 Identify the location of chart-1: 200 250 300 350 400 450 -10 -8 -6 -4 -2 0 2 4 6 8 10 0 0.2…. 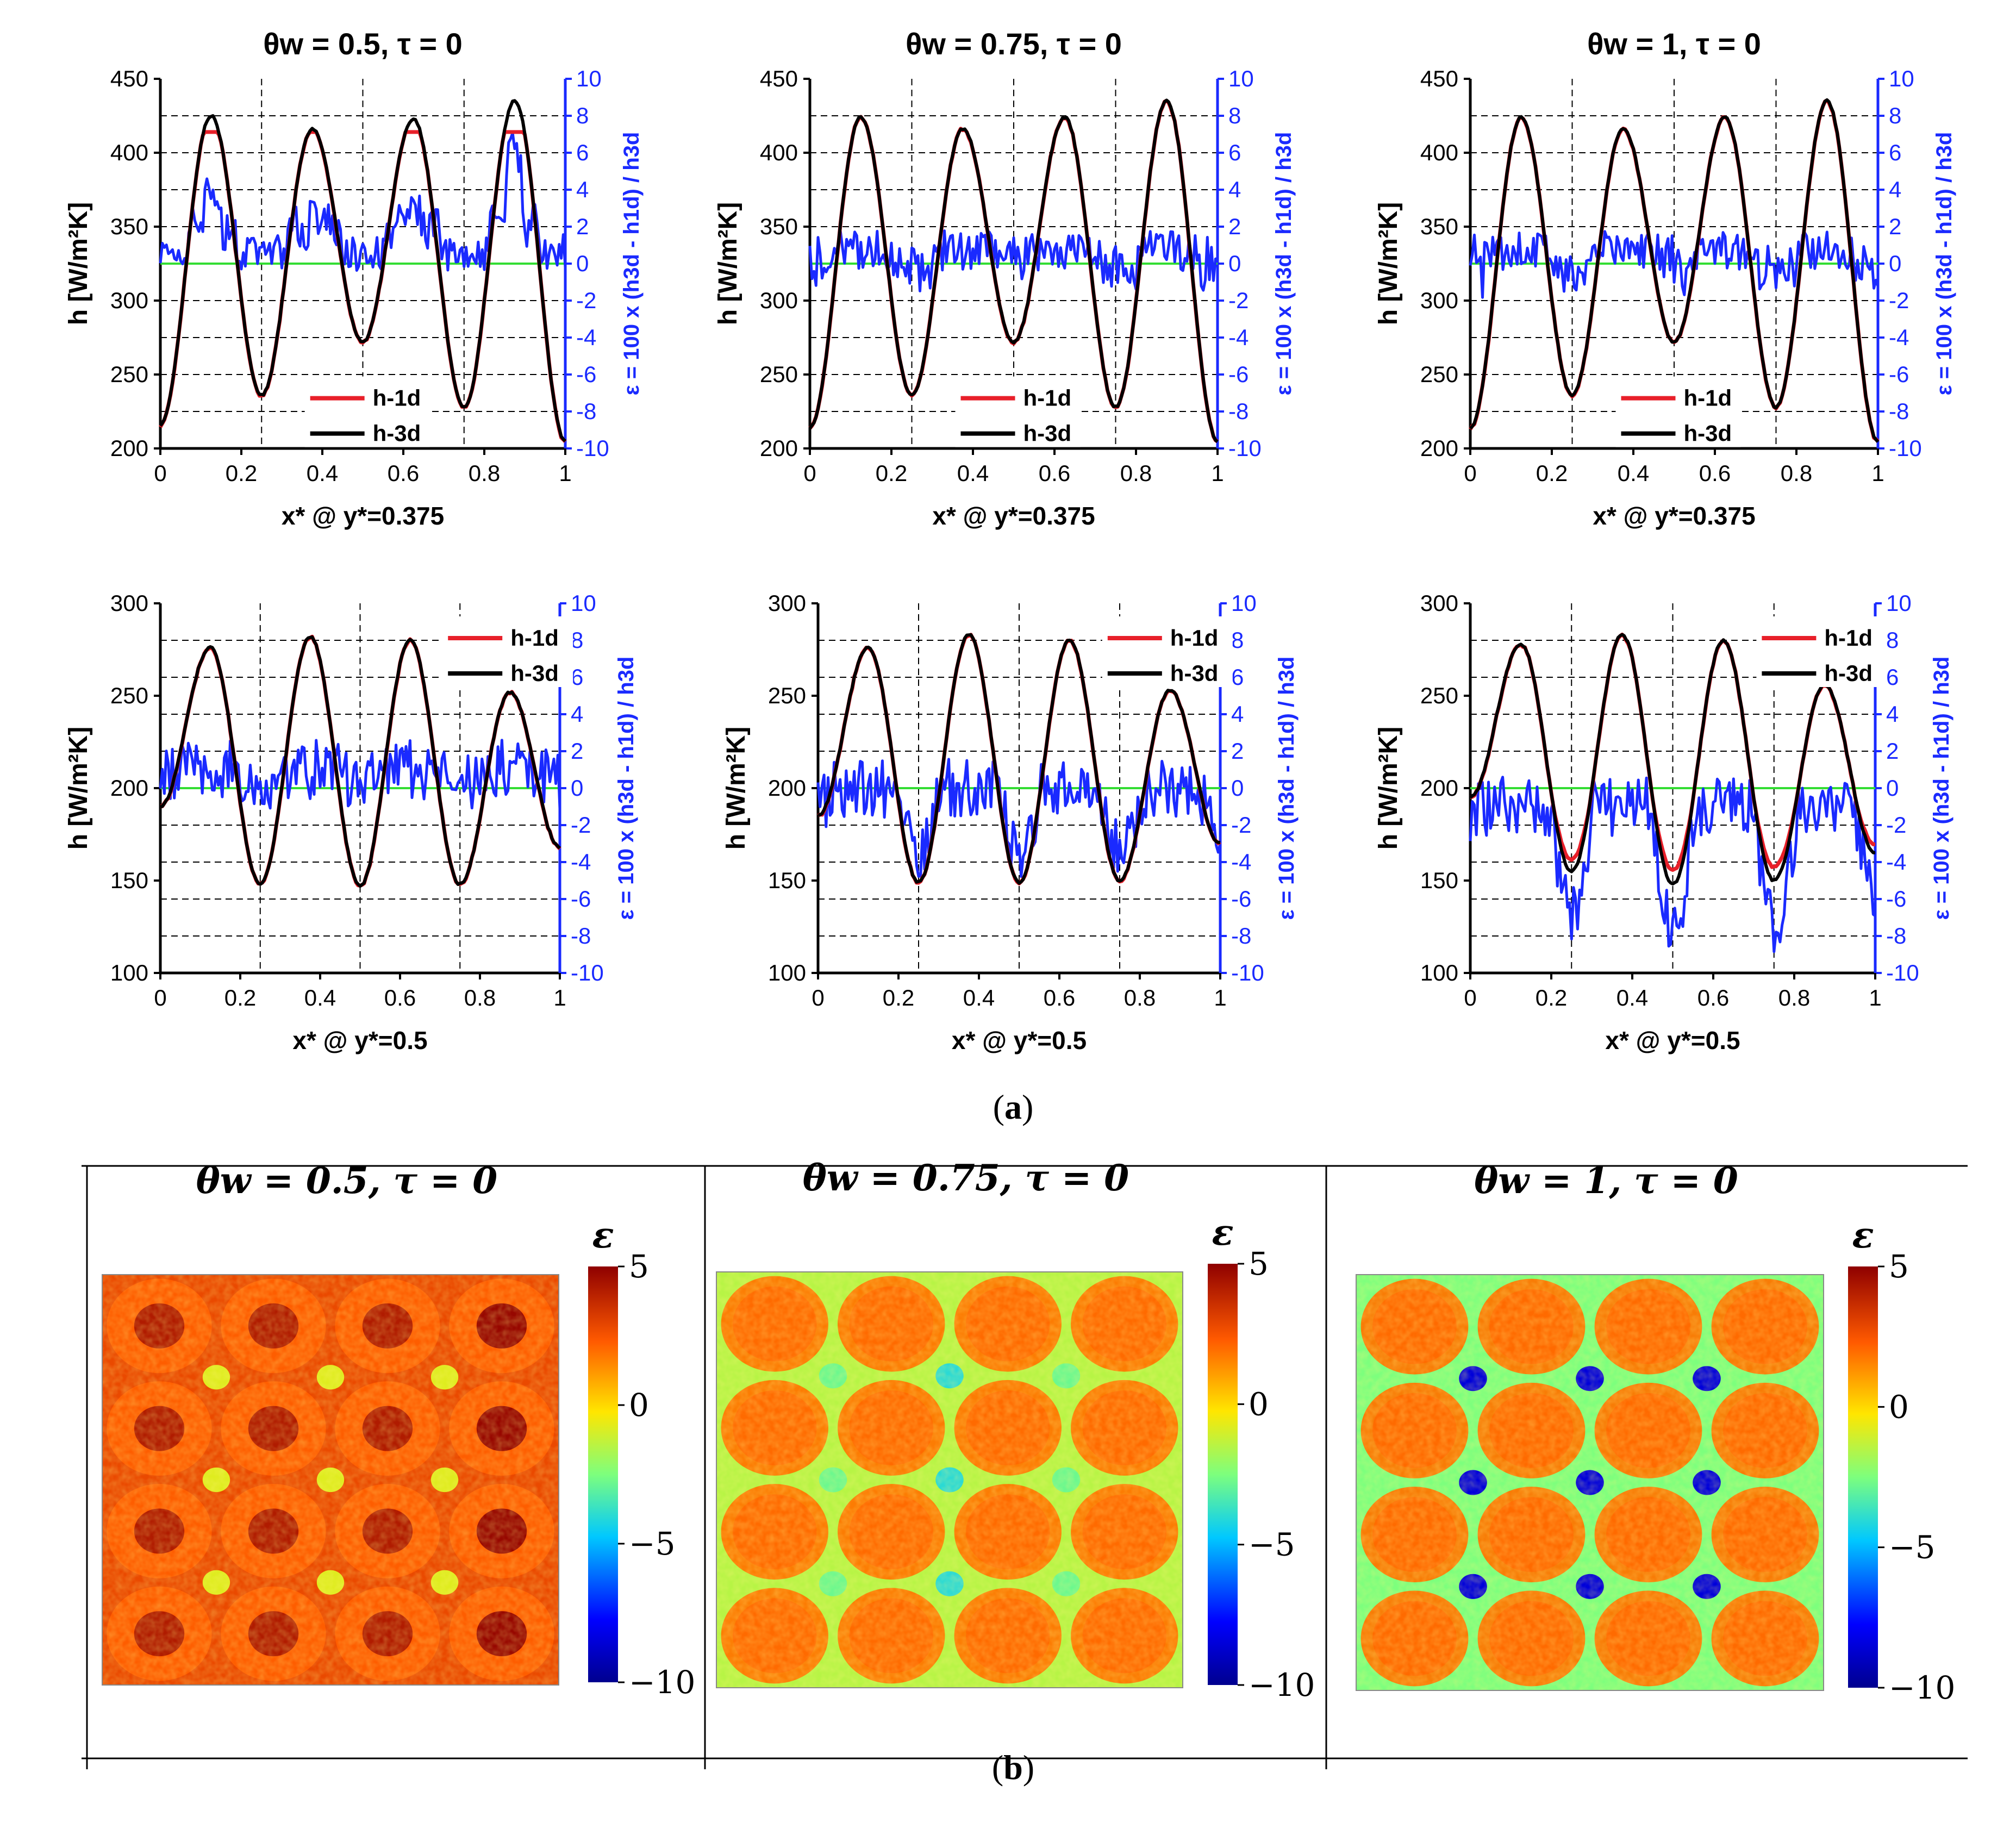
(354, 278).